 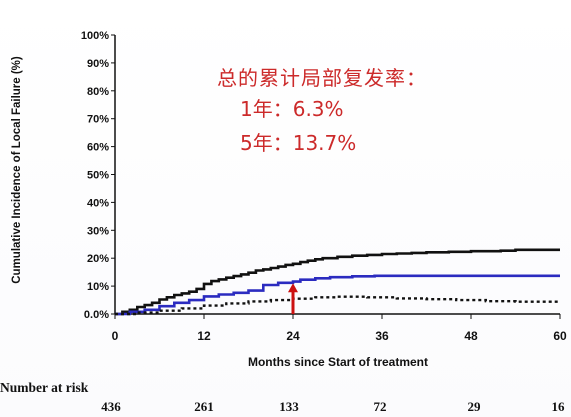 I want to click on risk-count-36: 72, so click(x=380, y=406).